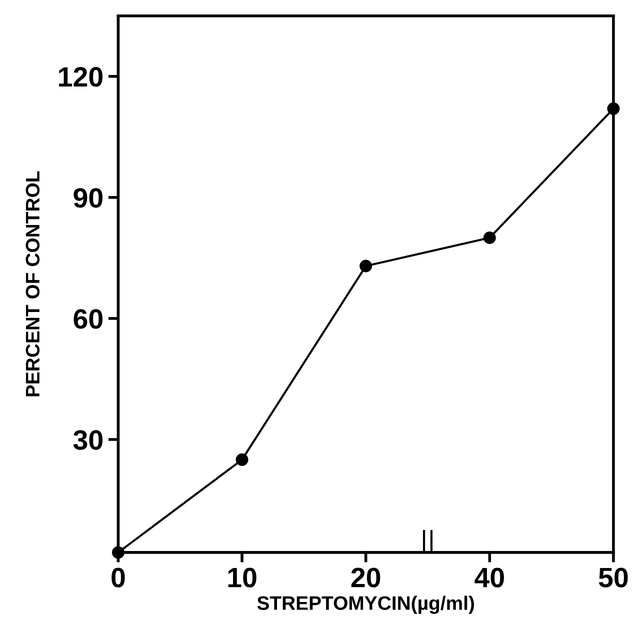  I want to click on x-tick-label: 40, so click(489, 578).